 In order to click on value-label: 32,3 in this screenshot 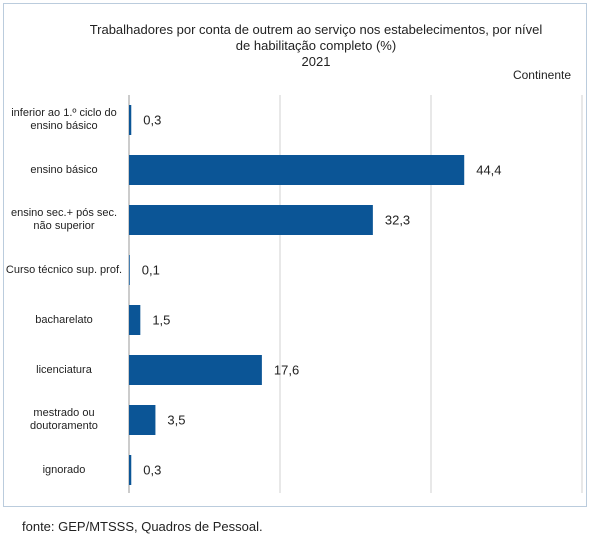, I will do `click(397, 219)`.